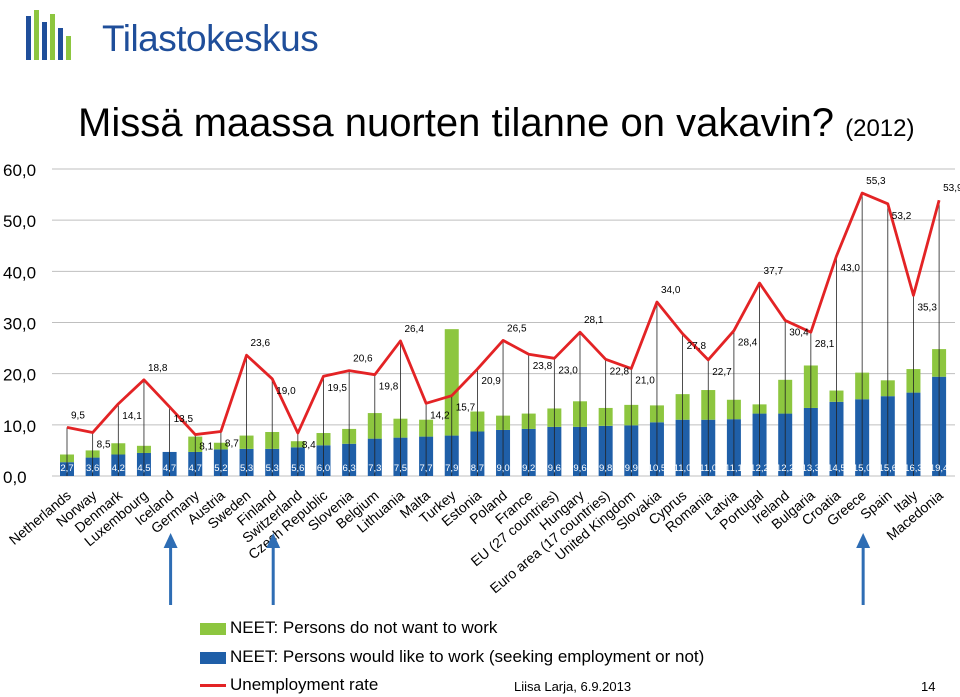 The height and width of the screenshot is (697, 960). Describe the element at coordinates (297, 468) in the screenshot. I see `bar-data-label: 5,6` at that location.